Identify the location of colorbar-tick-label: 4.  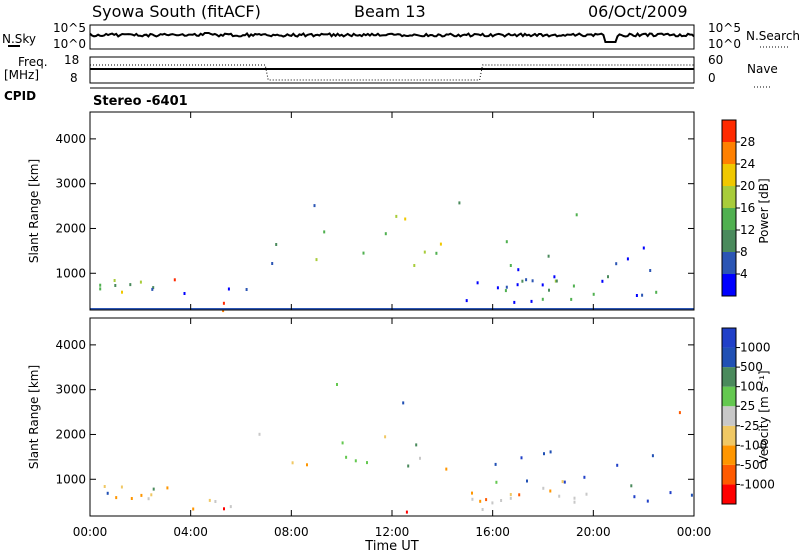
(744, 274).